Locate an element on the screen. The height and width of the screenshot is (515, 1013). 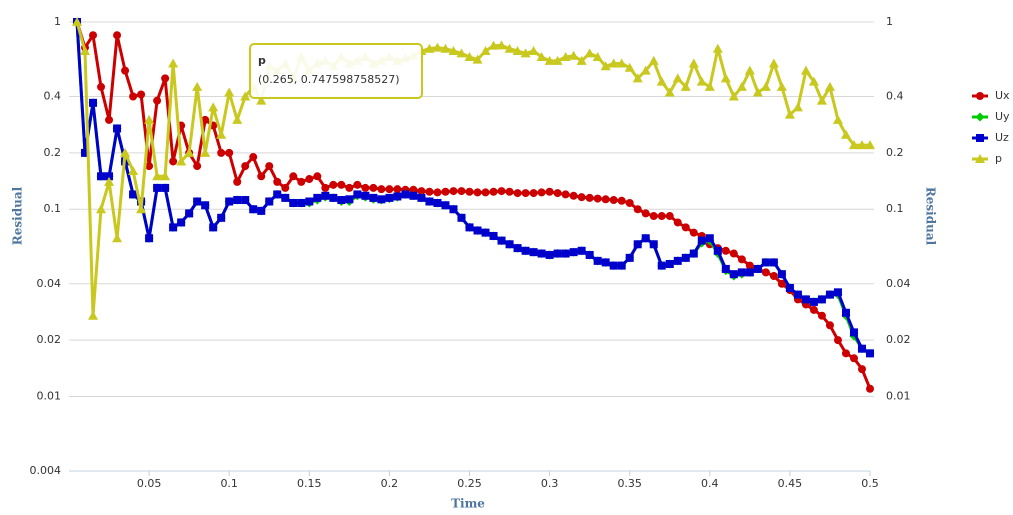
x-tick-label: 0.1 is located at coordinates (229, 483).